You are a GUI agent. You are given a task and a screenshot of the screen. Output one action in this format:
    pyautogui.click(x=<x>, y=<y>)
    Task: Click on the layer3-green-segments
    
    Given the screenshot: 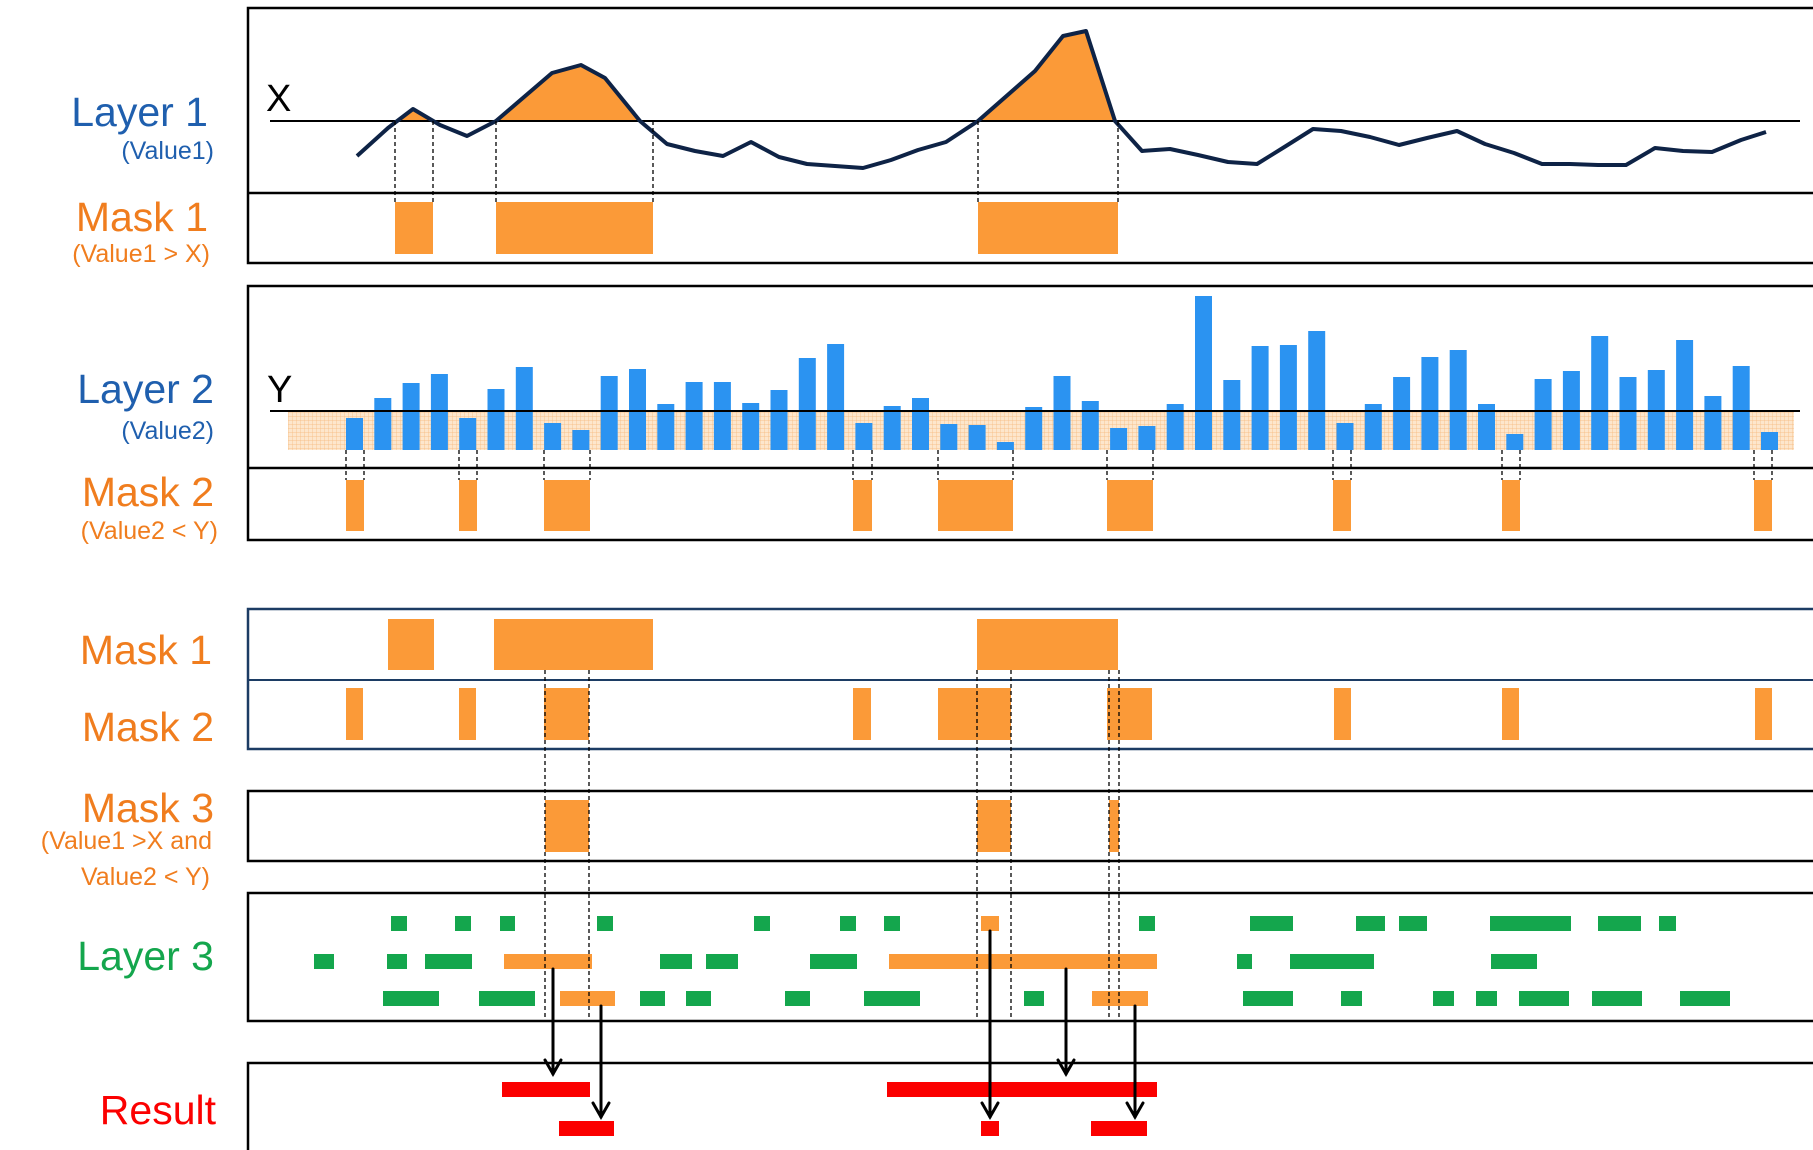 What is the action you would take?
    pyautogui.click(x=1022, y=961)
    